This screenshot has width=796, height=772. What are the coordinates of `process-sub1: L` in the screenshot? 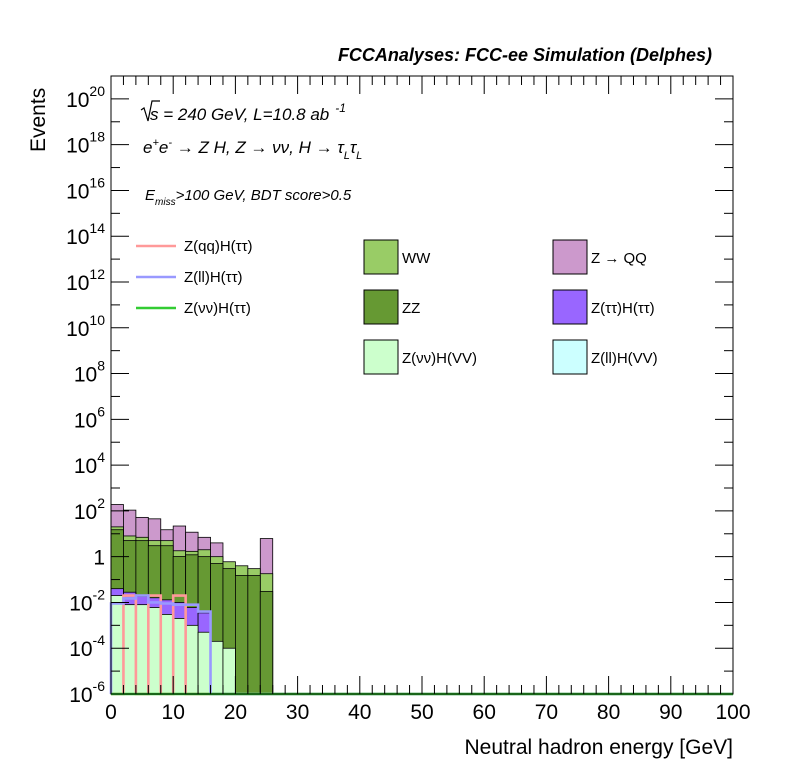 It's located at (347, 156).